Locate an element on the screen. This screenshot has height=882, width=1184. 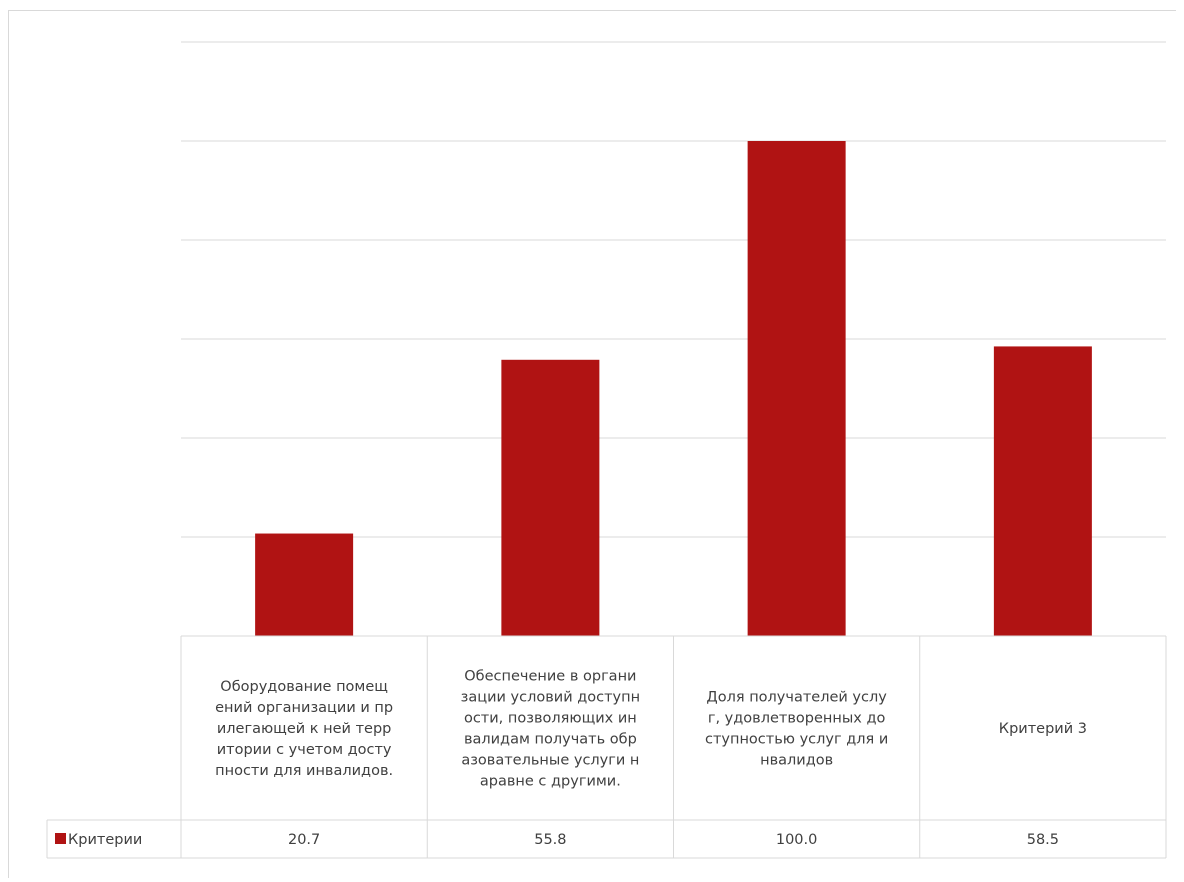
category-label-0-line-2: илегающей к ней терр is located at coordinates (304, 729).